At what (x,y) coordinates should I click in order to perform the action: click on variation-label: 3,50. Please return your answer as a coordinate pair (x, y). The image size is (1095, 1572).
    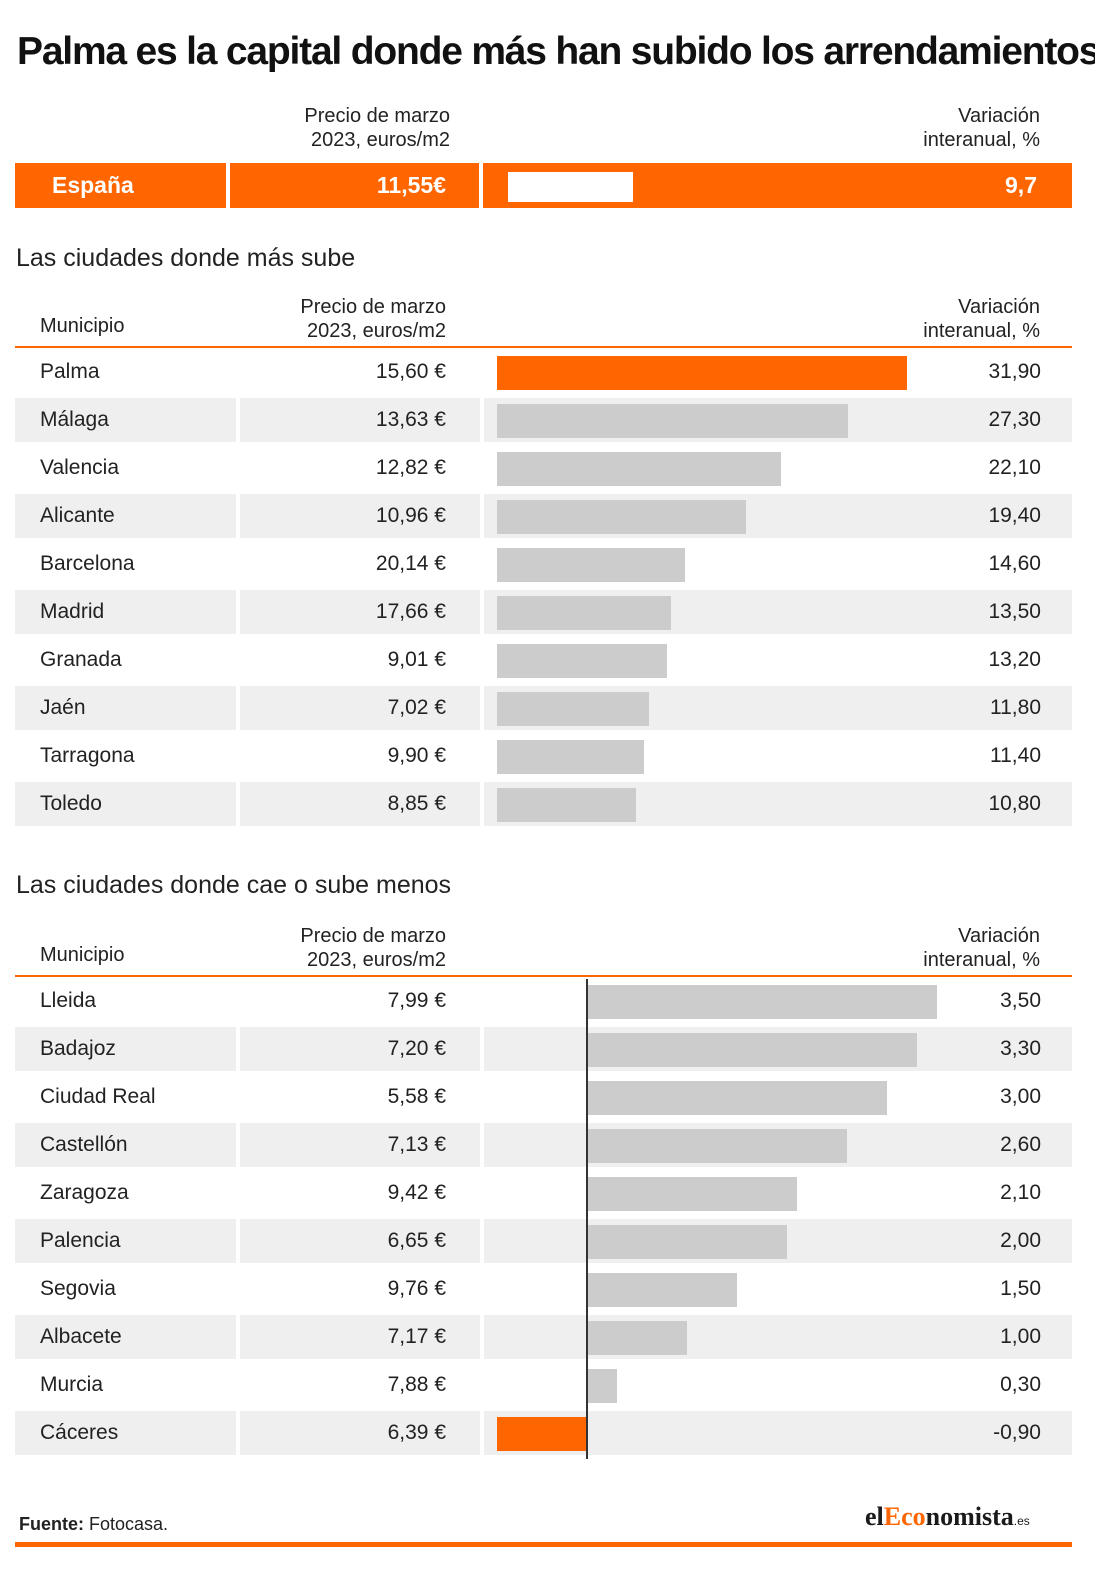
    Looking at the image, I should click on (1020, 1000).